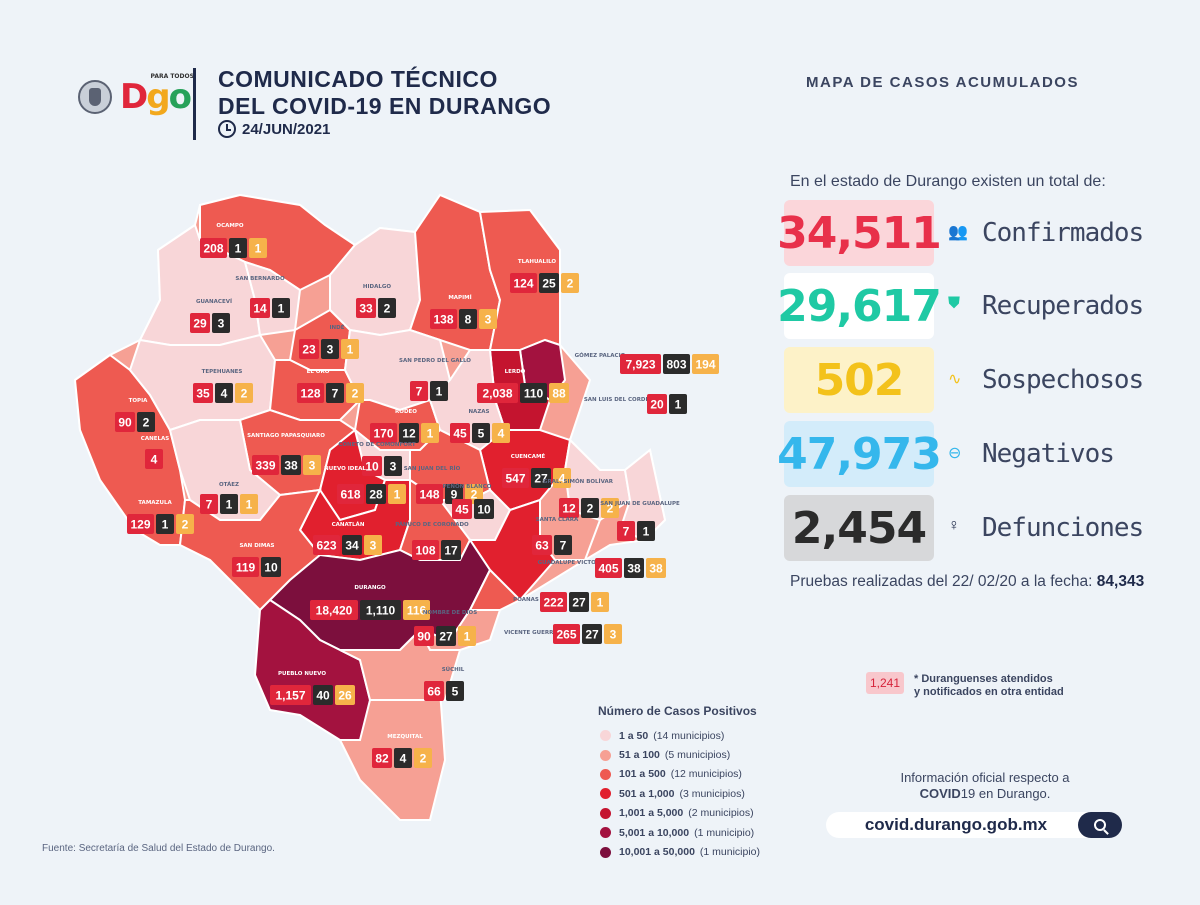 Image resolution: width=1200 pixels, height=905 pixels. I want to click on municipio-mapim-: MAPIMÍ 138 8 3, so click(463, 311).